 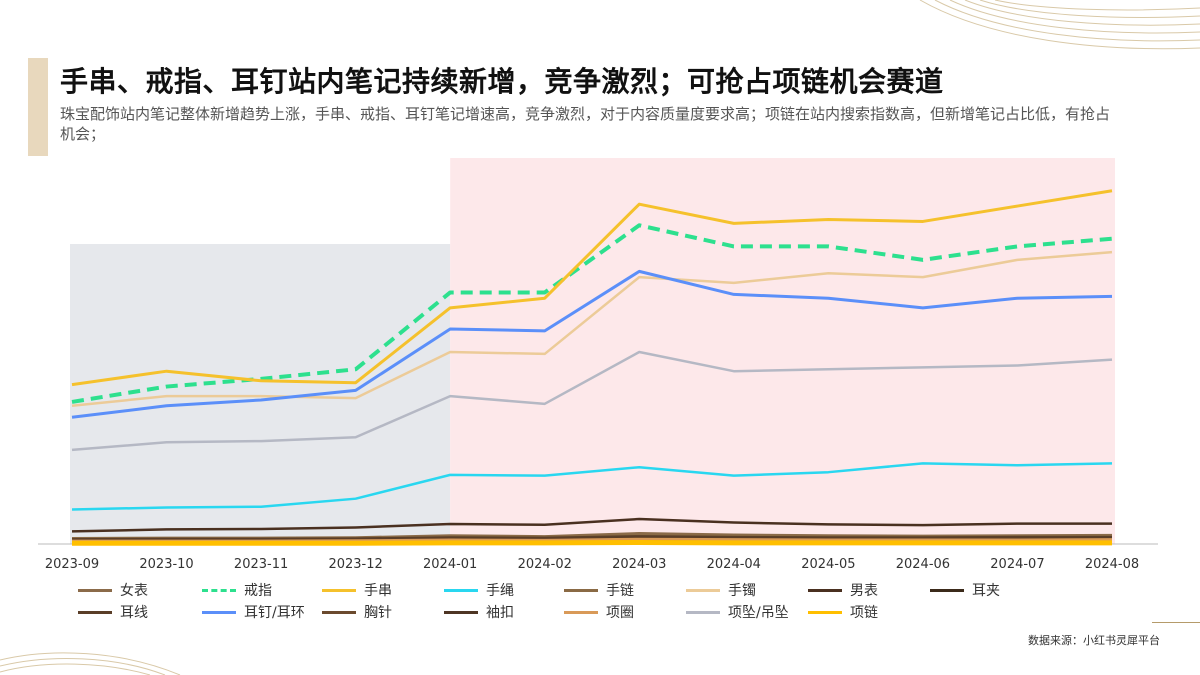 What do you see at coordinates (1094, 640) in the screenshot?
I see `data-source-note: 数据来源：小红书灵犀平台` at bounding box center [1094, 640].